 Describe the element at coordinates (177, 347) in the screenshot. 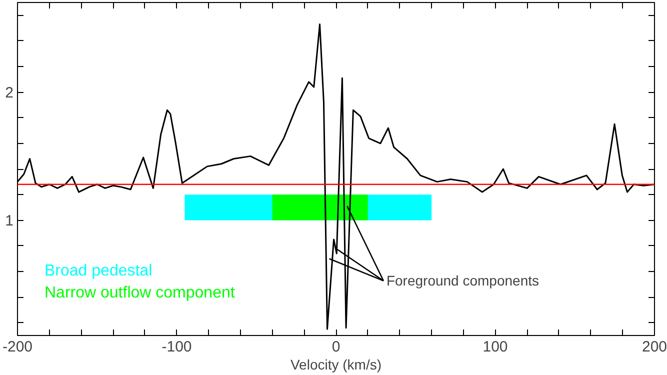

I see `x-tick-label: -100` at that location.